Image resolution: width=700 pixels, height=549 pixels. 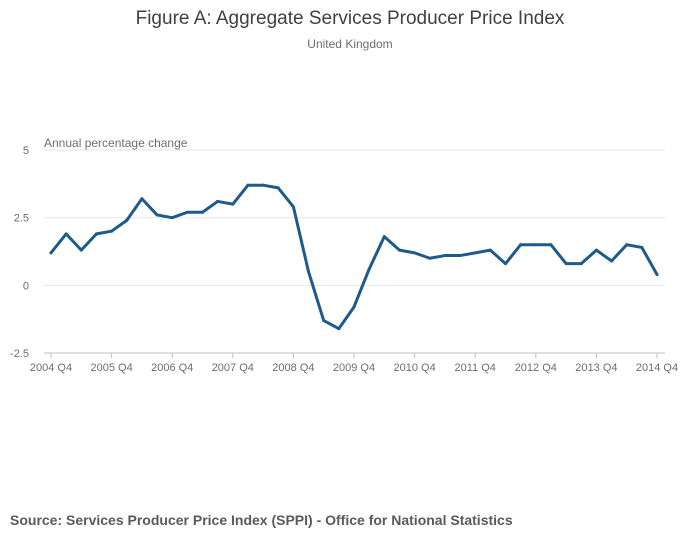 I want to click on y-axis-label: Annual percentage change, so click(x=116, y=143).